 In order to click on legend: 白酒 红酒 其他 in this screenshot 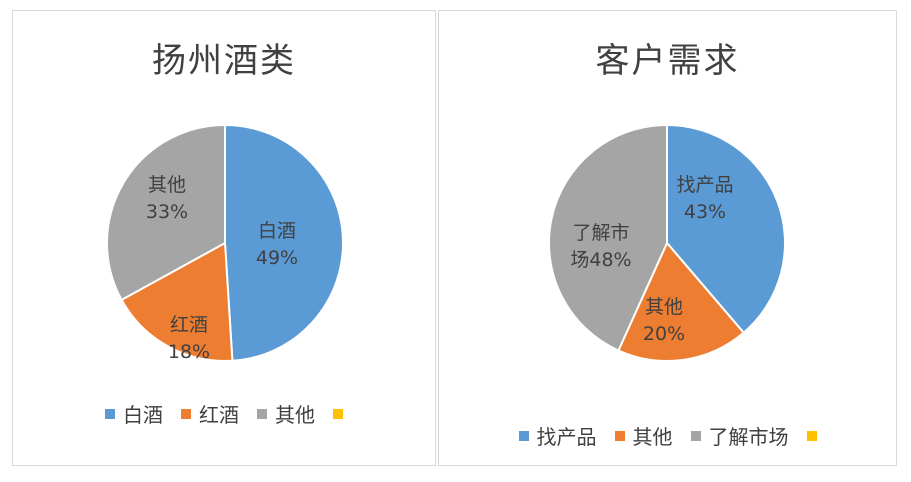, I will do `click(224, 413)`.